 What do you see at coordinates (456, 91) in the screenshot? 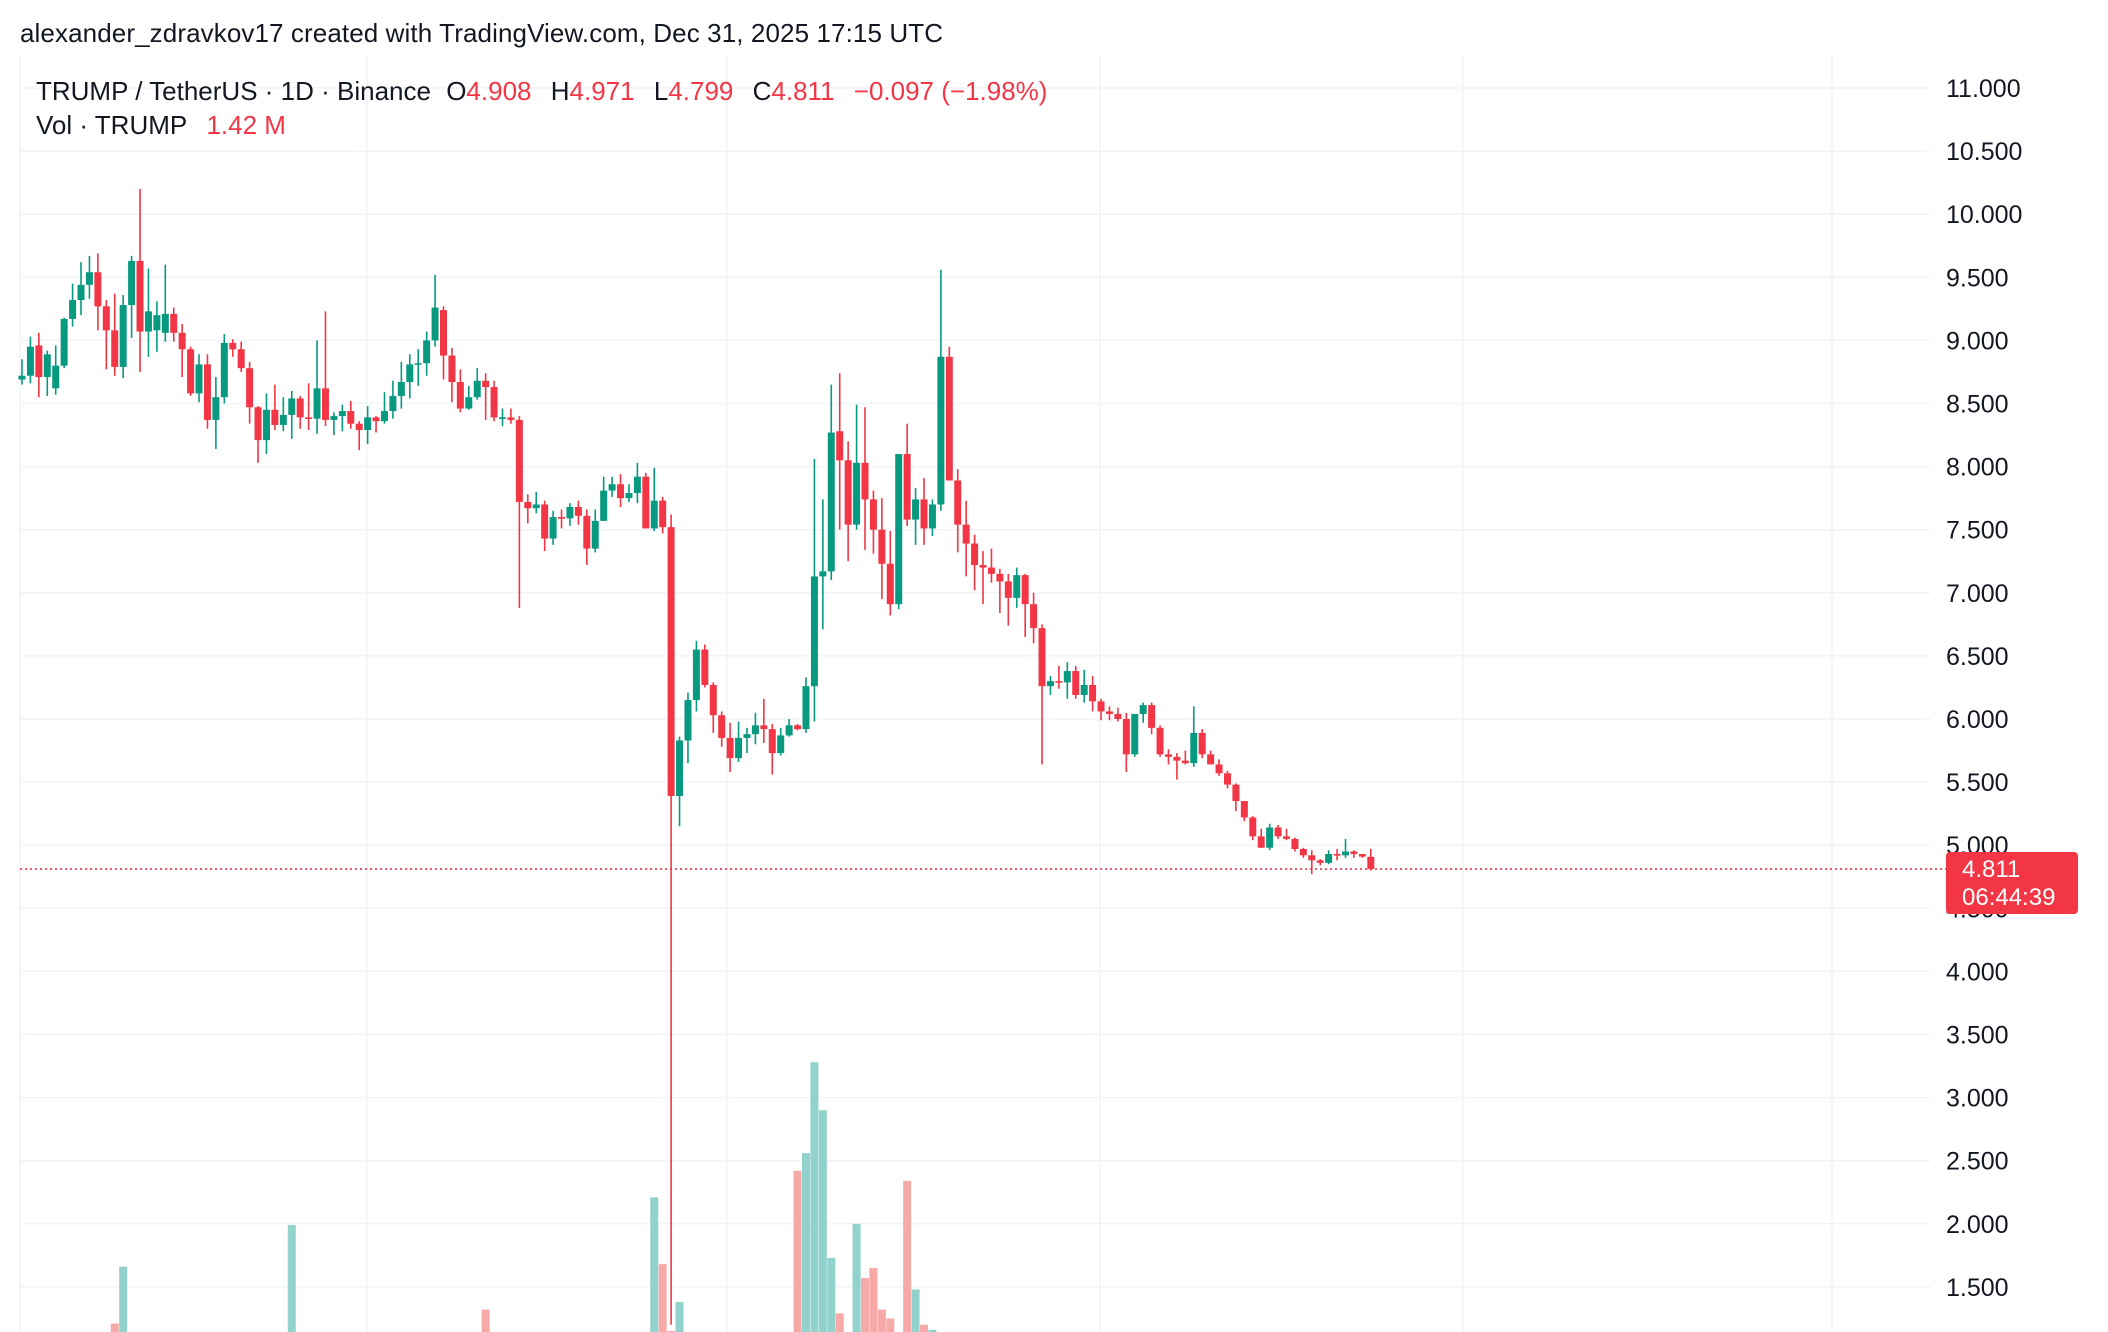
I see `open-label: O` at bounding box center [456, 91].